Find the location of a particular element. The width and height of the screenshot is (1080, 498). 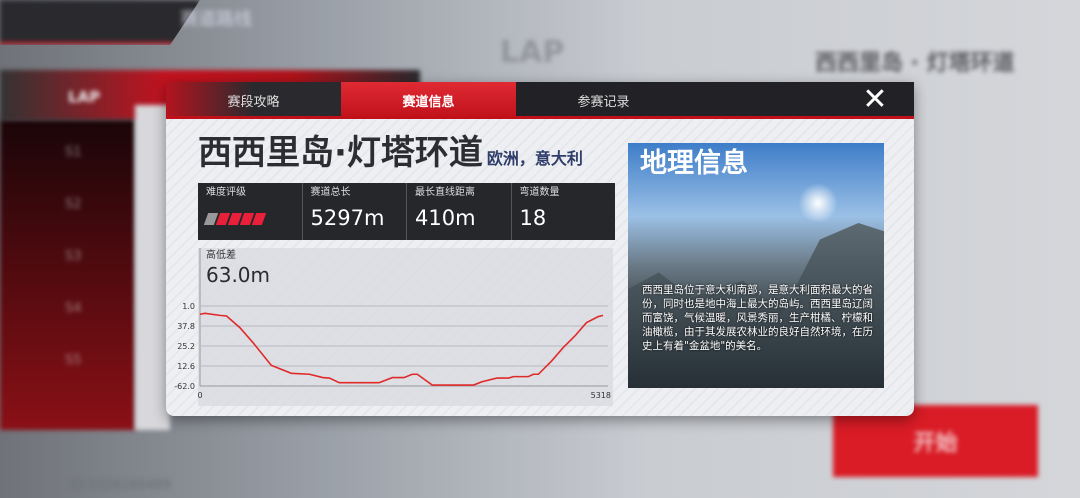

sector-item: S1 is located at coordinates (73, 152).